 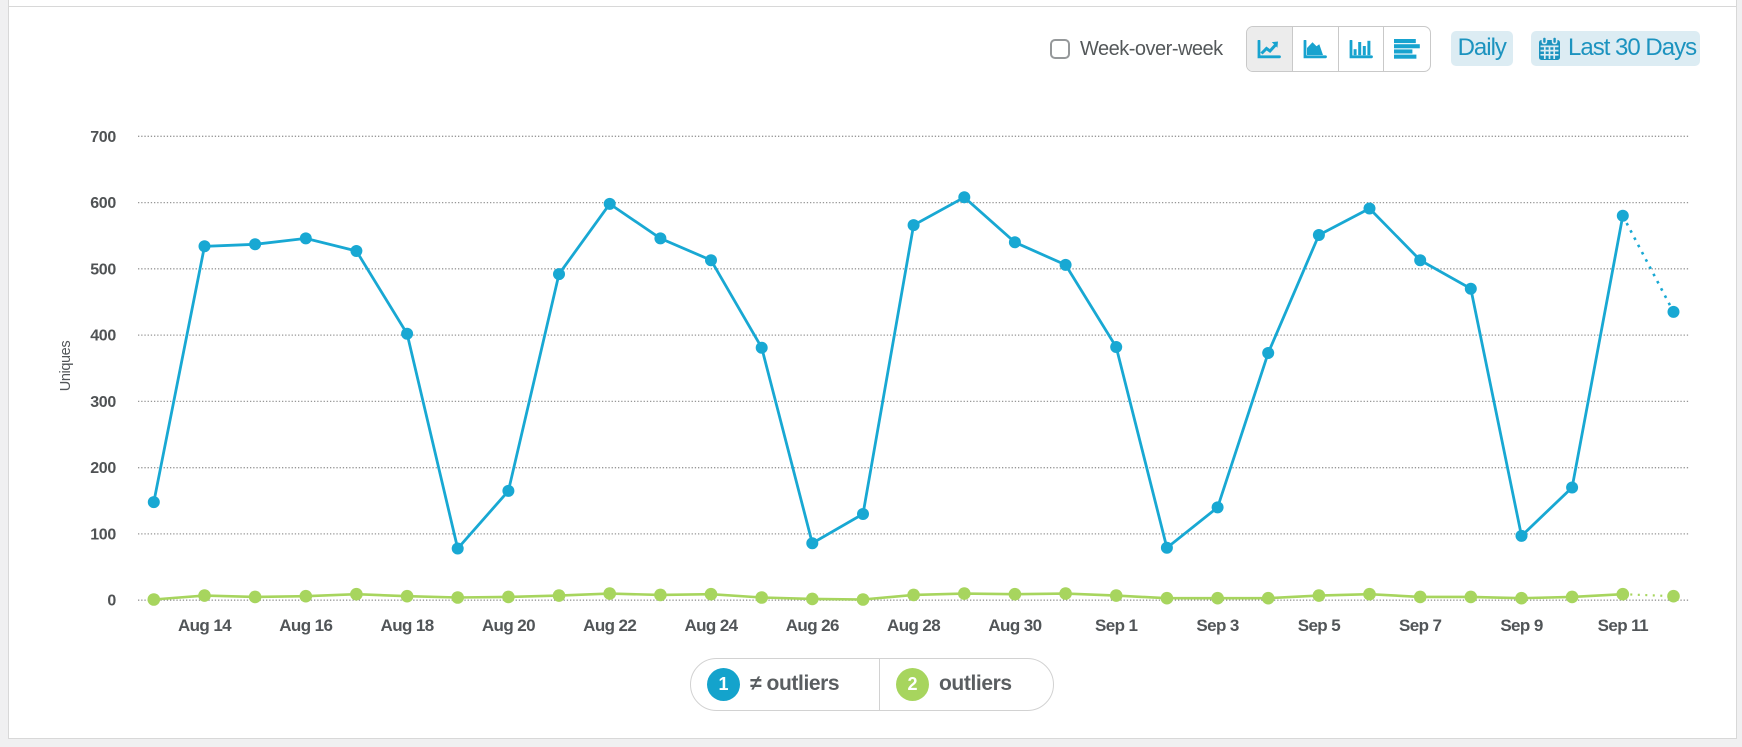 I want to click on svg-text: 700, so click(x=103, y=137).